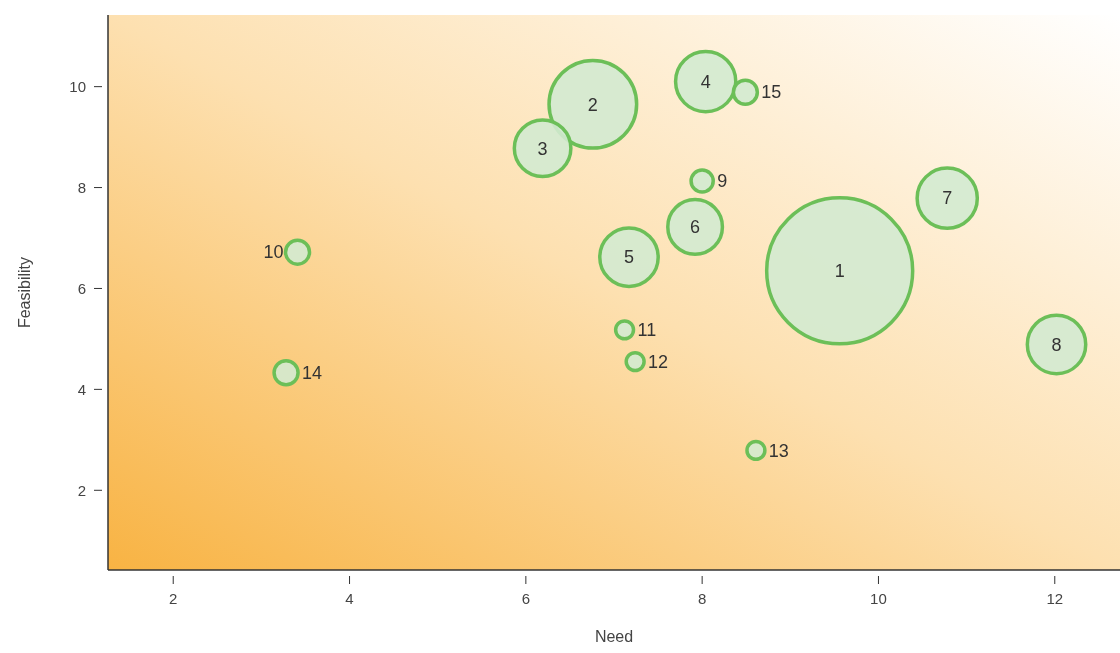 This screenshot has height=653, width=1120. What do you see at coordinates (878, 598) in the screenshot?
I see `x-tick-label: 10` at bounding box center [878, 598].